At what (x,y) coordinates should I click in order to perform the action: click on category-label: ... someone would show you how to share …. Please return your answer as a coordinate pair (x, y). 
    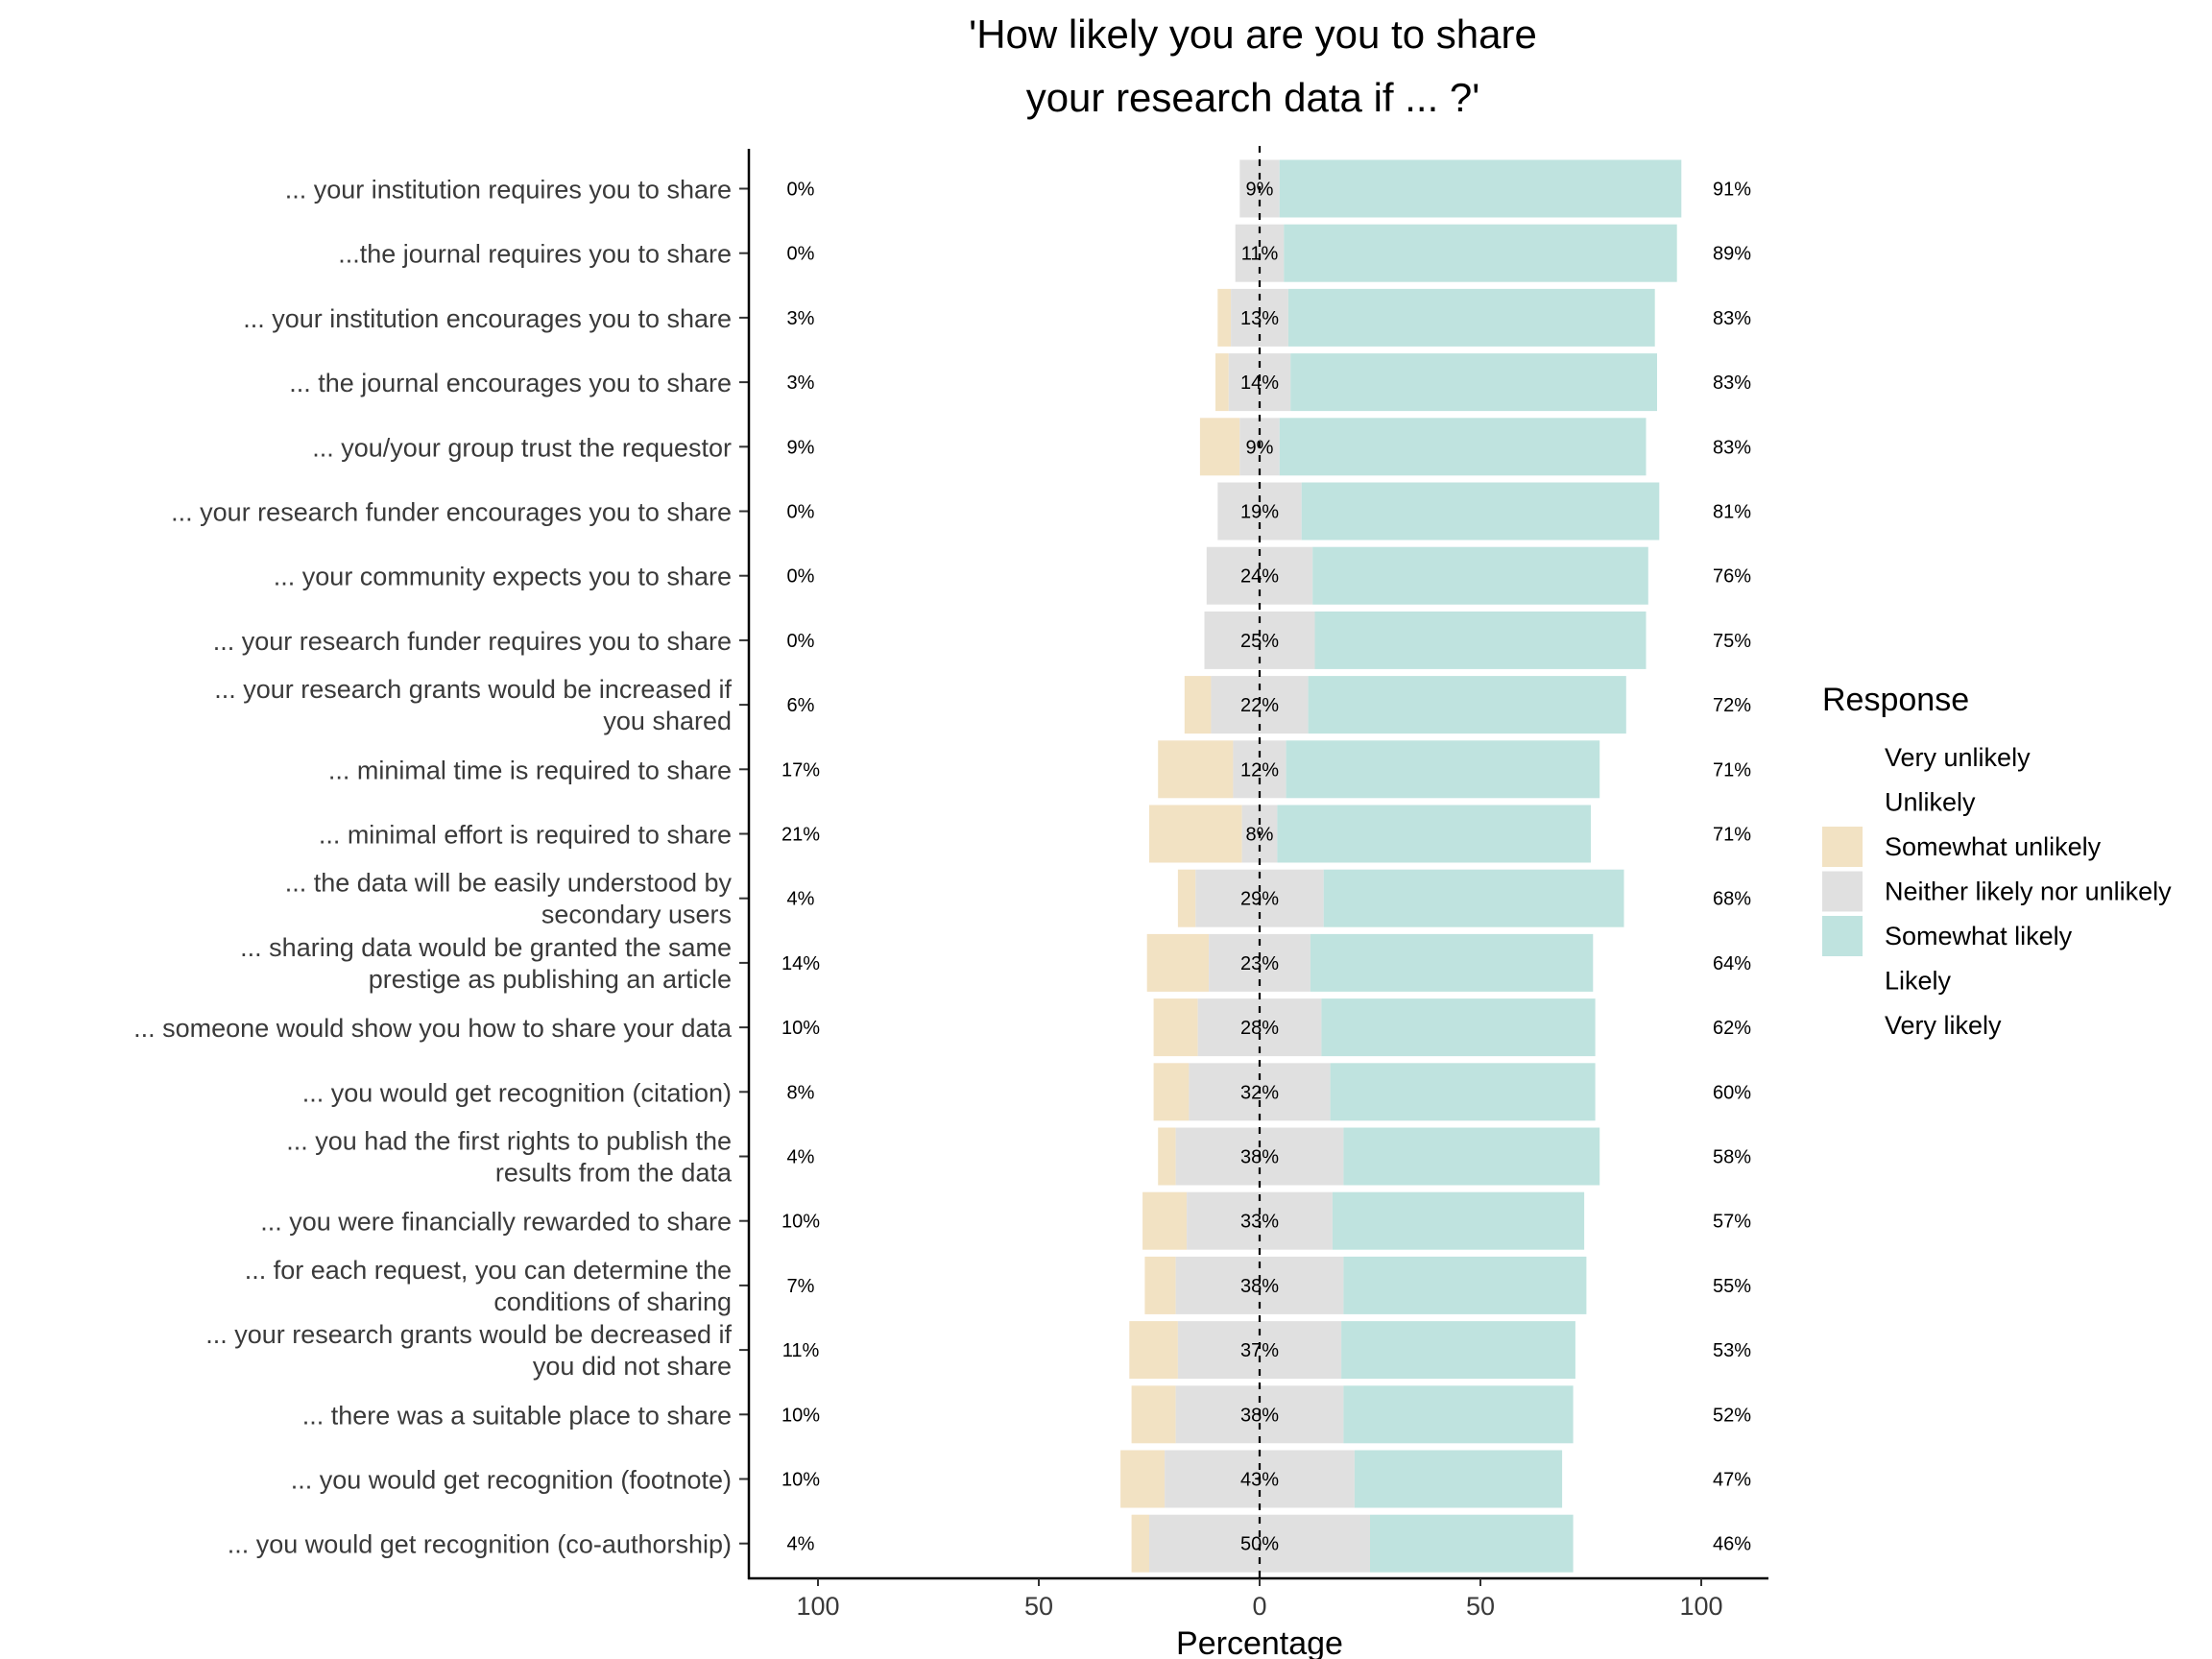
    Looking at the image, I should click on (433, 1028).